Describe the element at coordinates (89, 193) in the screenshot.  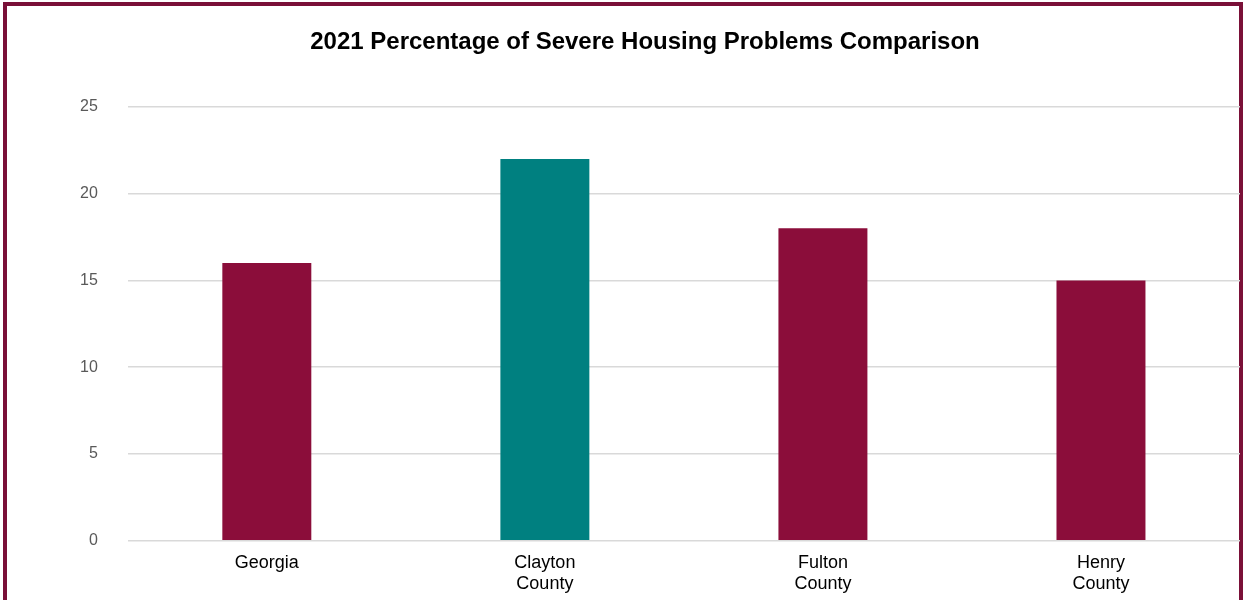
I see `y-tick-label: 20` at that location.